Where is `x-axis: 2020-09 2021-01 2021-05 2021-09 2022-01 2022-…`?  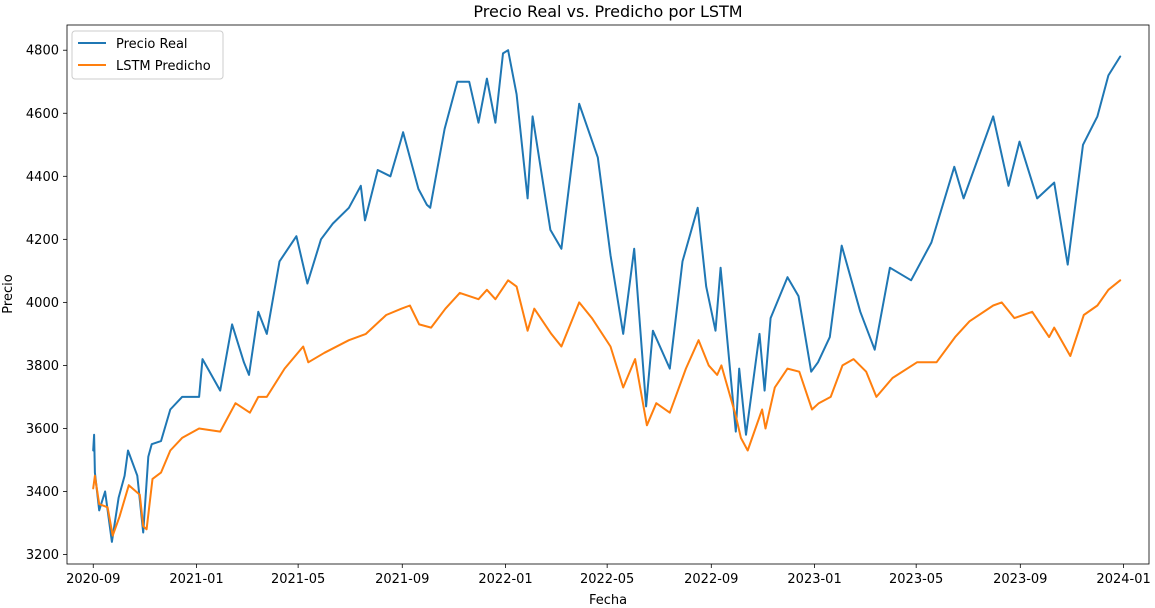 x-axis: 2020-09 2021-01 2021-05 2021-09 2022-01 2022-… is located at coordinates (608, 575).